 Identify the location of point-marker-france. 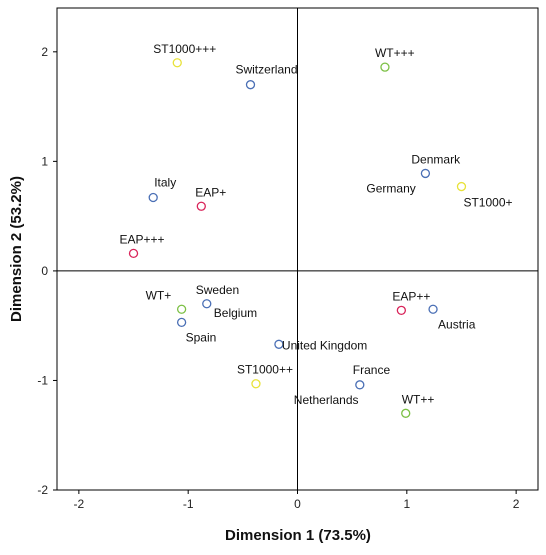
(360, 385).